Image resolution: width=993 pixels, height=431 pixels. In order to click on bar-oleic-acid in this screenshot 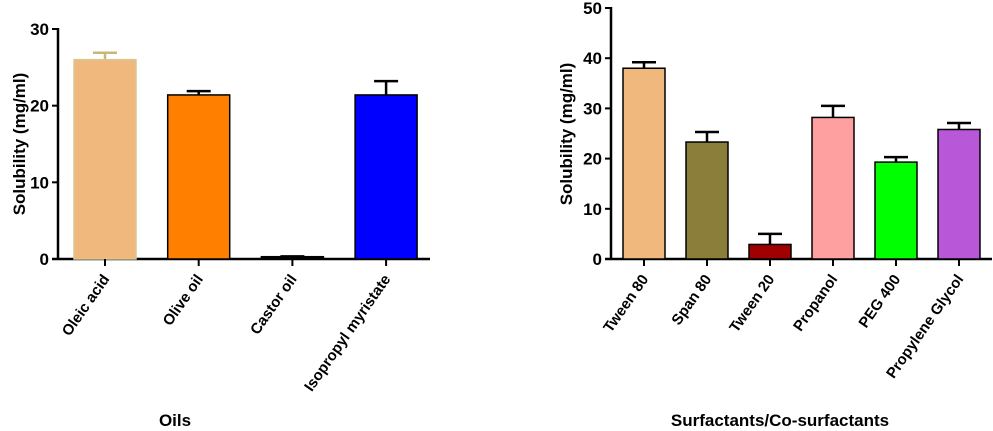, I will do `click(105, 159)`.